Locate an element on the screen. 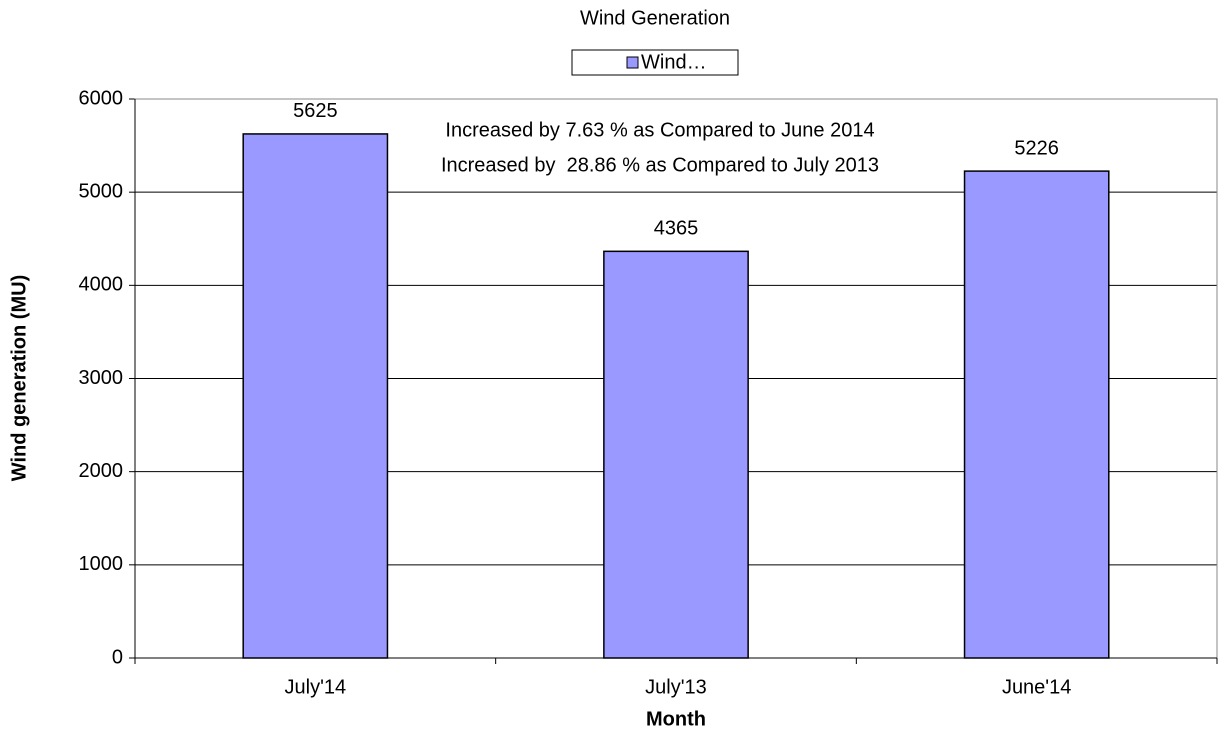  x-tick-label: July'14 is located at coordinates (316, 687).